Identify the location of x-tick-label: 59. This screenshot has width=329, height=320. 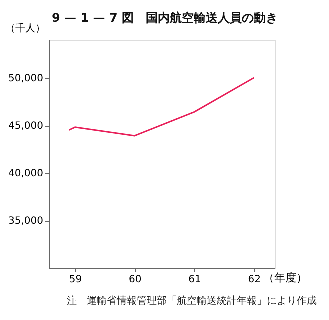
(75, 280).